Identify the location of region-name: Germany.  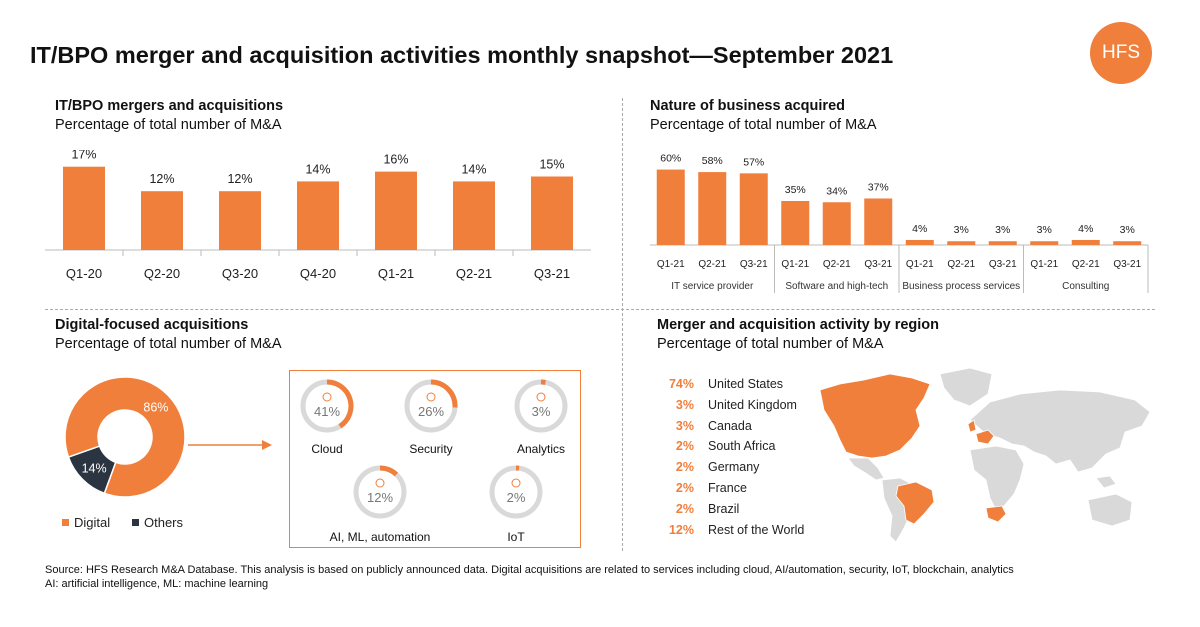
(734, 467).